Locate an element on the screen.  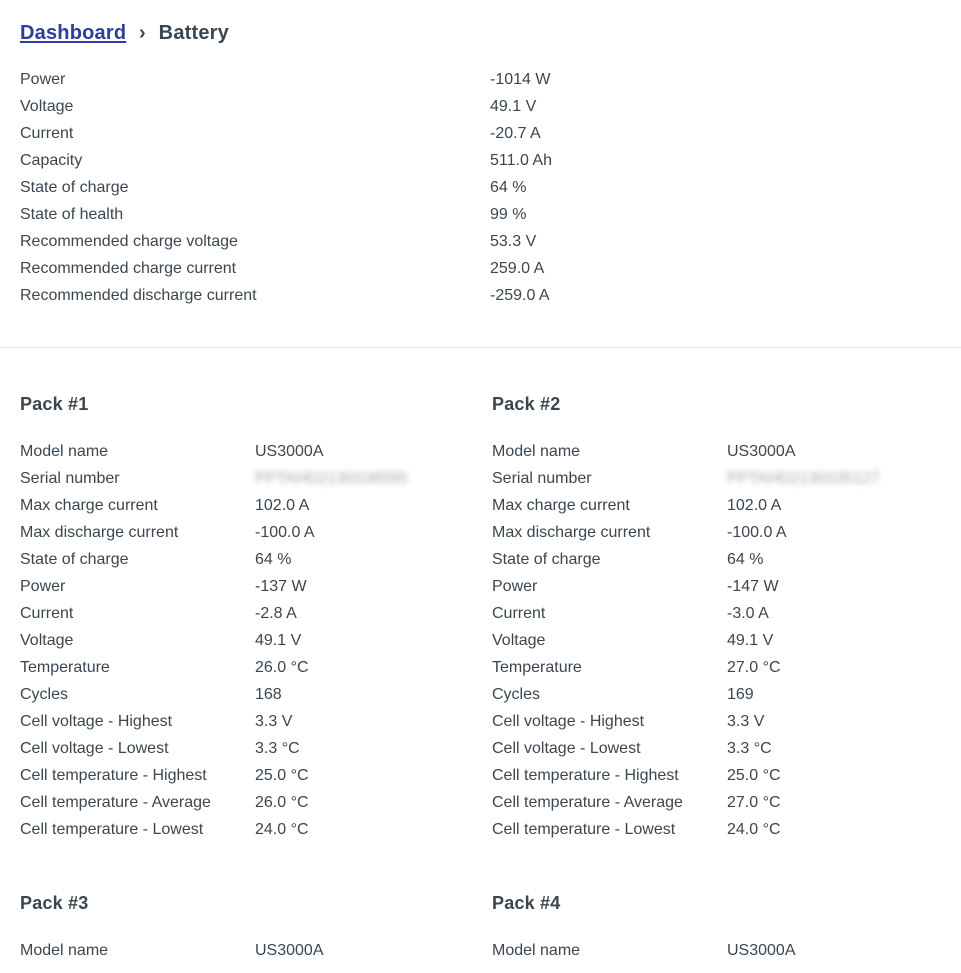
pack-row: Cell temperature - Average 27.0 °C is located at coordinates (726, 802).